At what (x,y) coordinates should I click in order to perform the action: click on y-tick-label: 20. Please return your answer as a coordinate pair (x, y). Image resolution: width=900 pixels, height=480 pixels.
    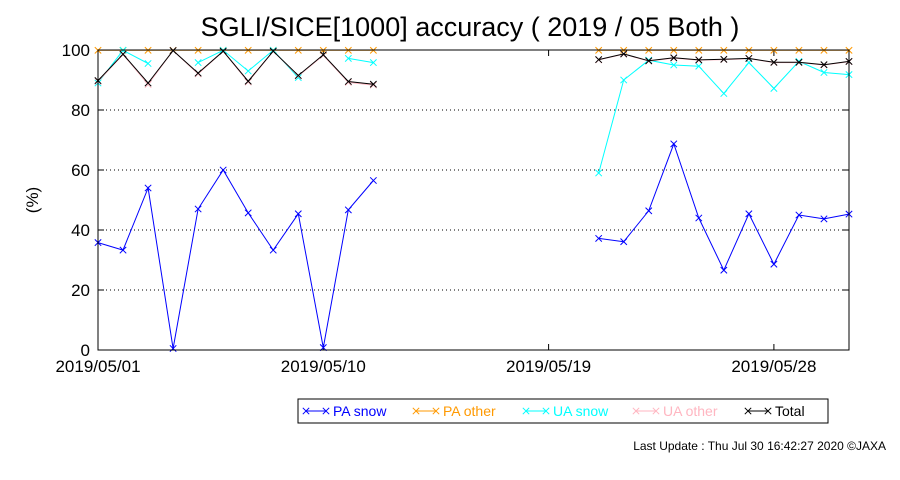
    Looking at the image, I should click on (80, 290).